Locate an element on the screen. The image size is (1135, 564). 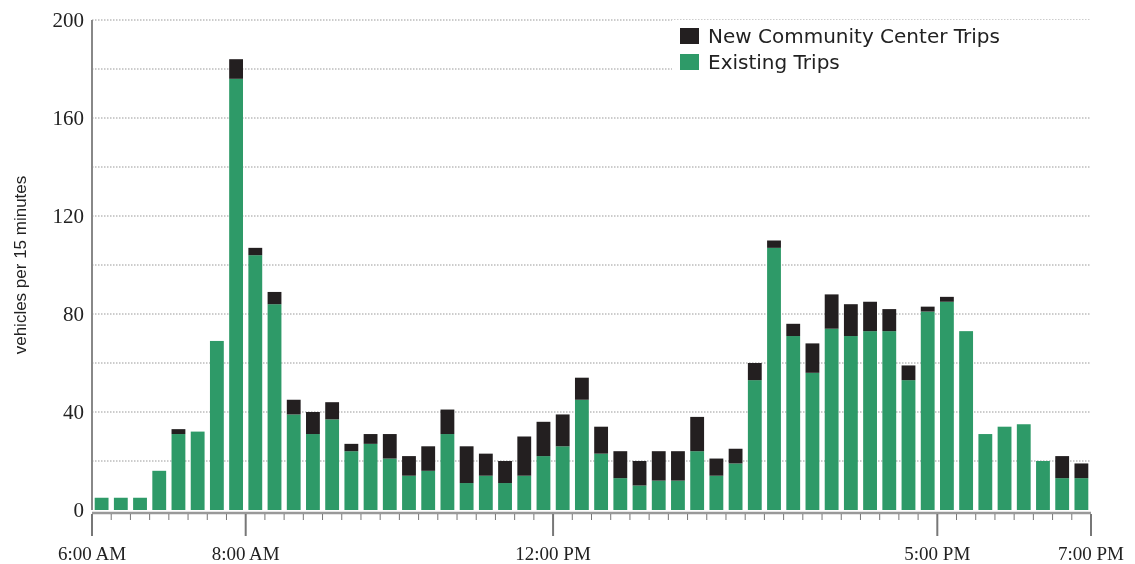
y-tick-label: 80 is located at coordinates (73, 314).